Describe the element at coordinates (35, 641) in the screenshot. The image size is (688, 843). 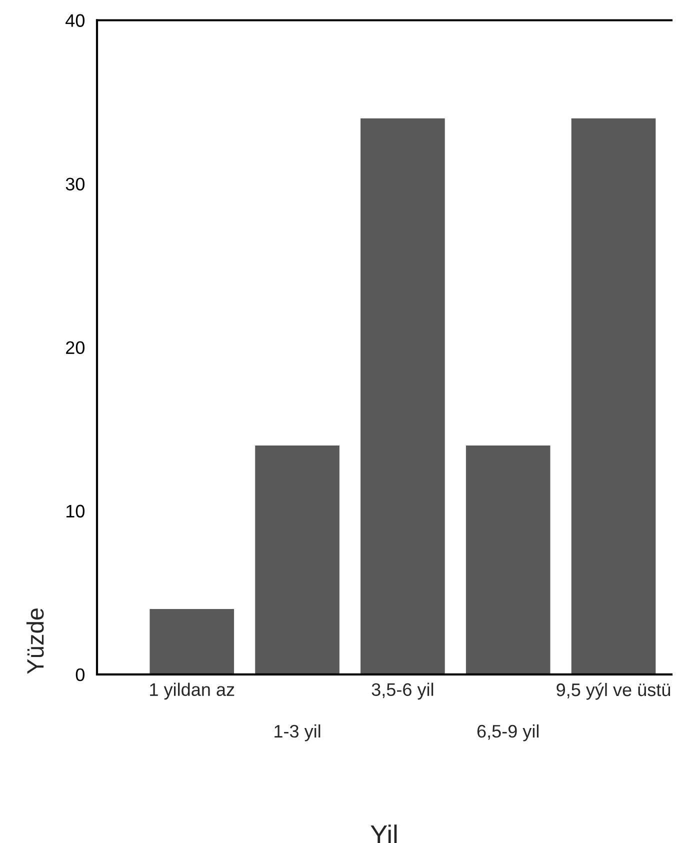
I see `y-axis-title: Yüzde` at that location.